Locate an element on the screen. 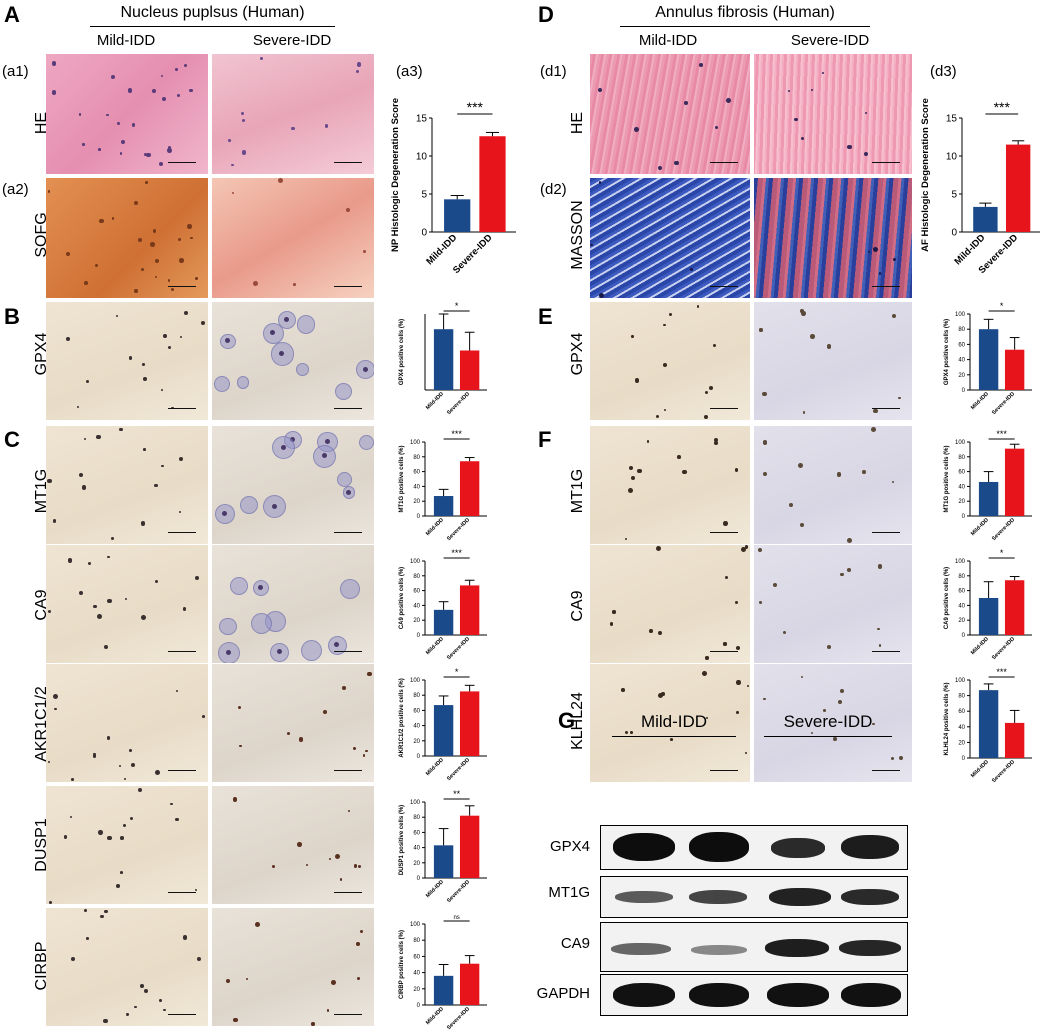 This screenshot has width=1052, height=1036. wb-band is located at coordinates (719, 950).